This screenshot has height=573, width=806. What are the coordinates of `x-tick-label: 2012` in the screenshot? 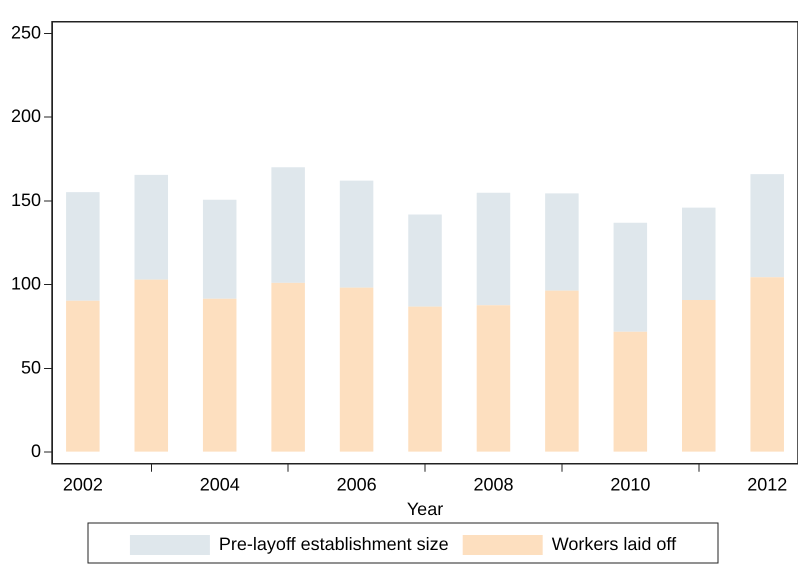 It's located at (767, 484).